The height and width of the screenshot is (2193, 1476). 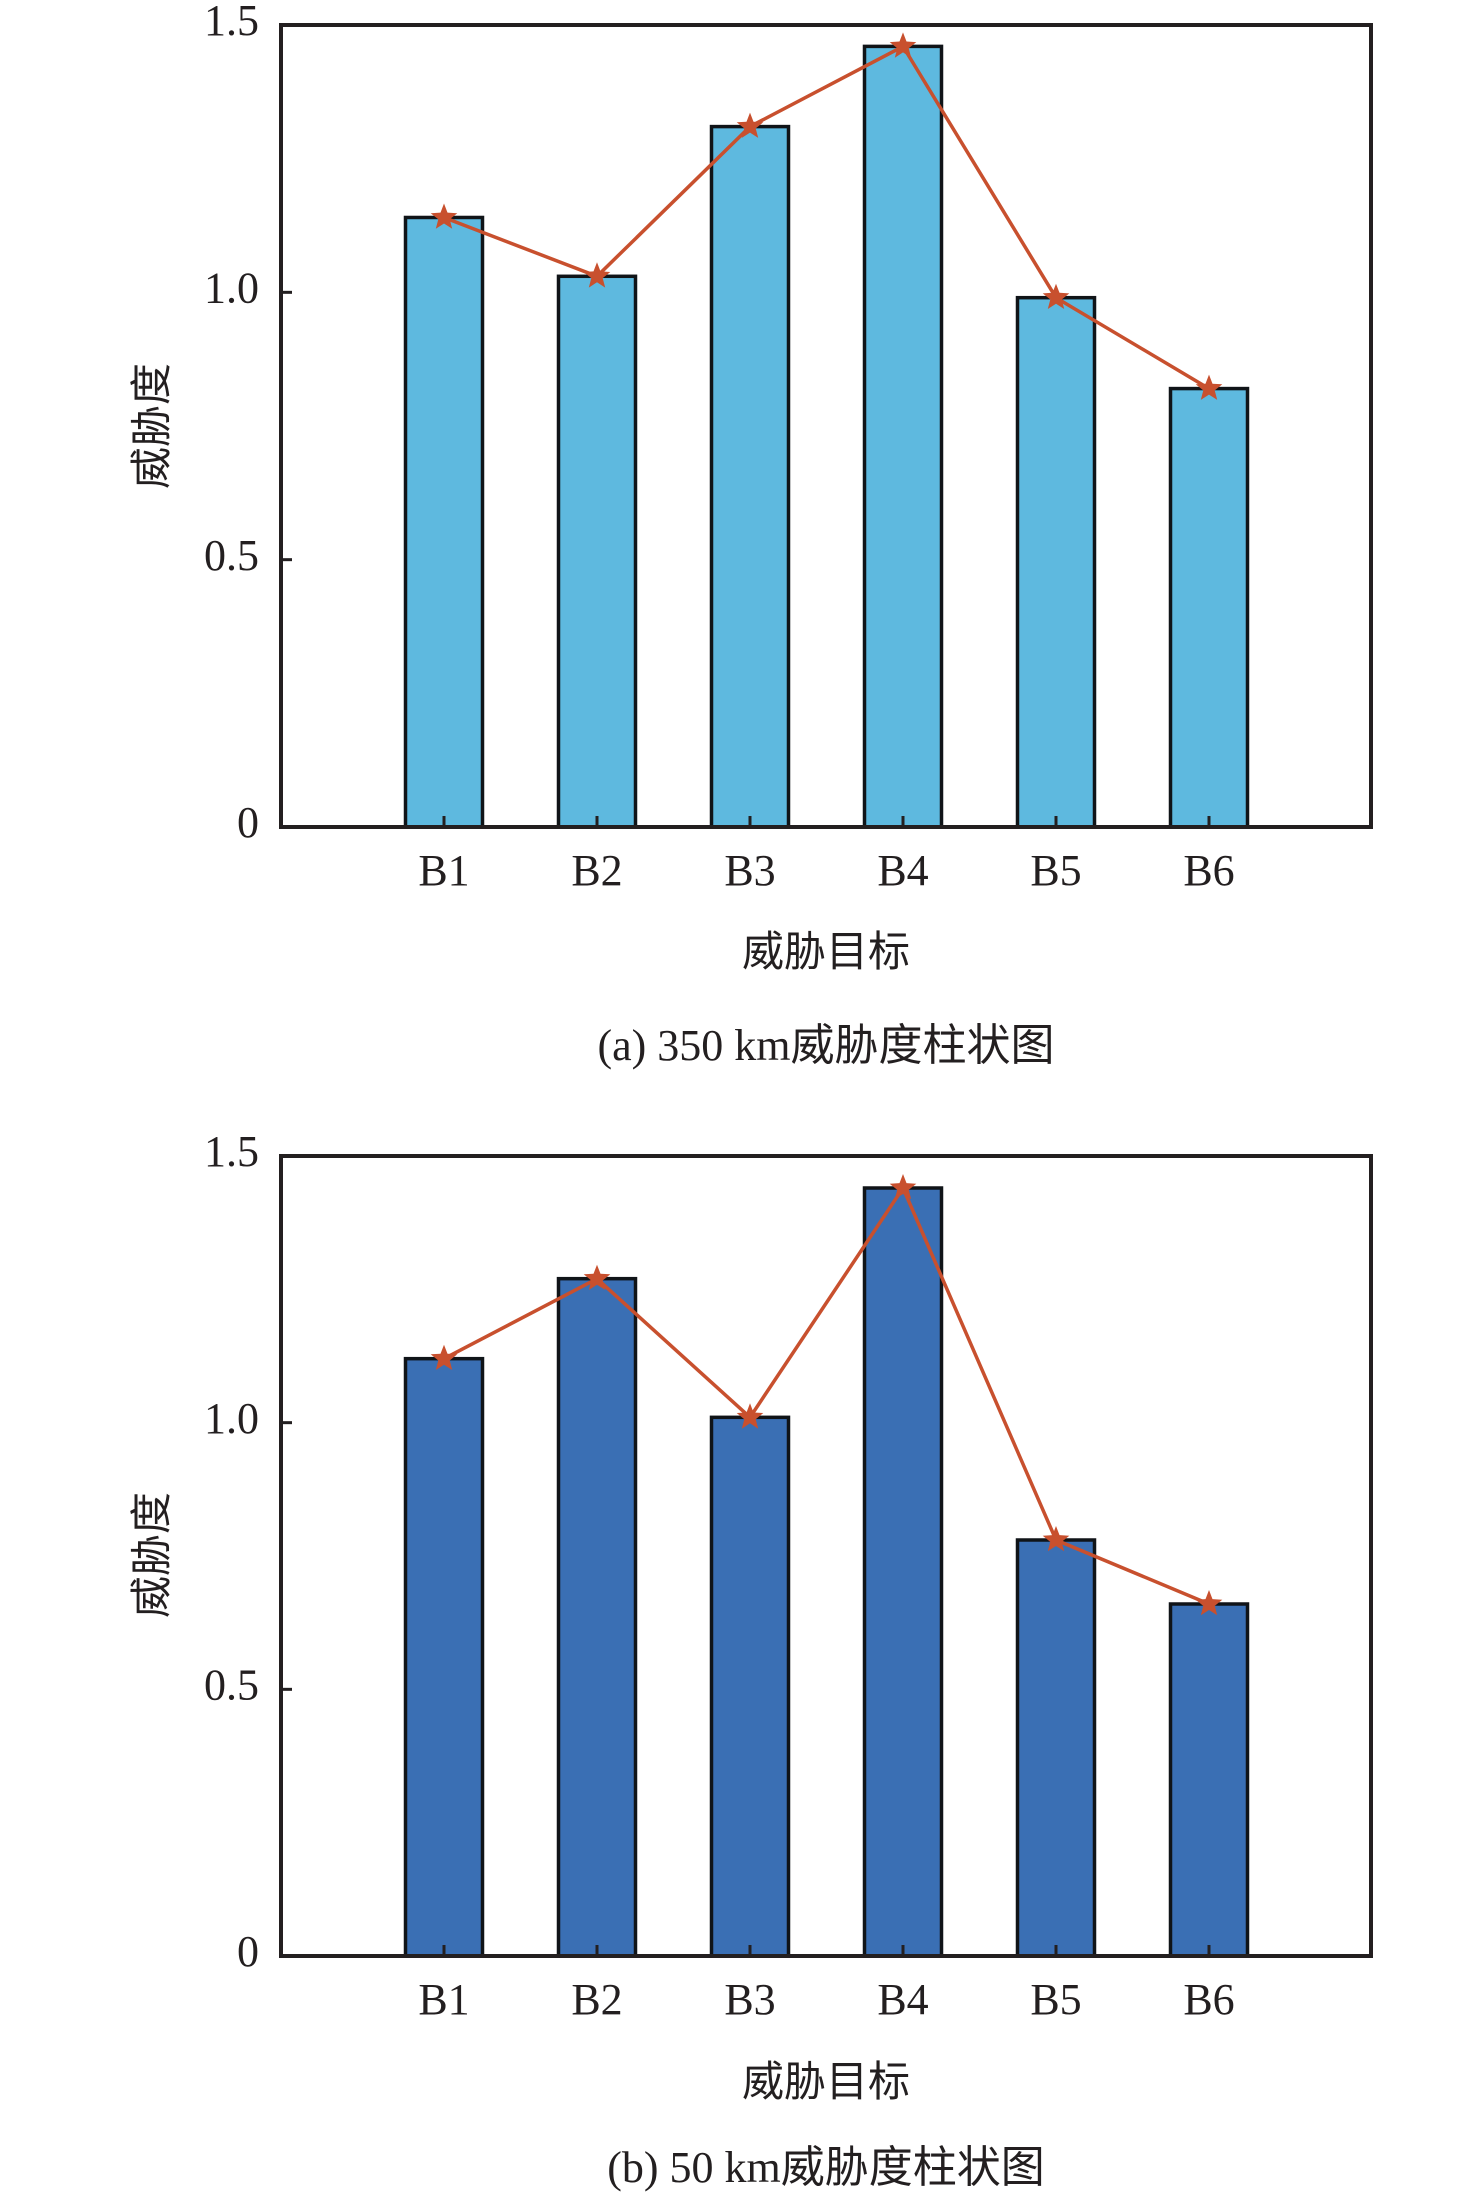 I want to click on chart-caption: (a) 350 km威胁度柱状图, so click(x=825, y=1045).